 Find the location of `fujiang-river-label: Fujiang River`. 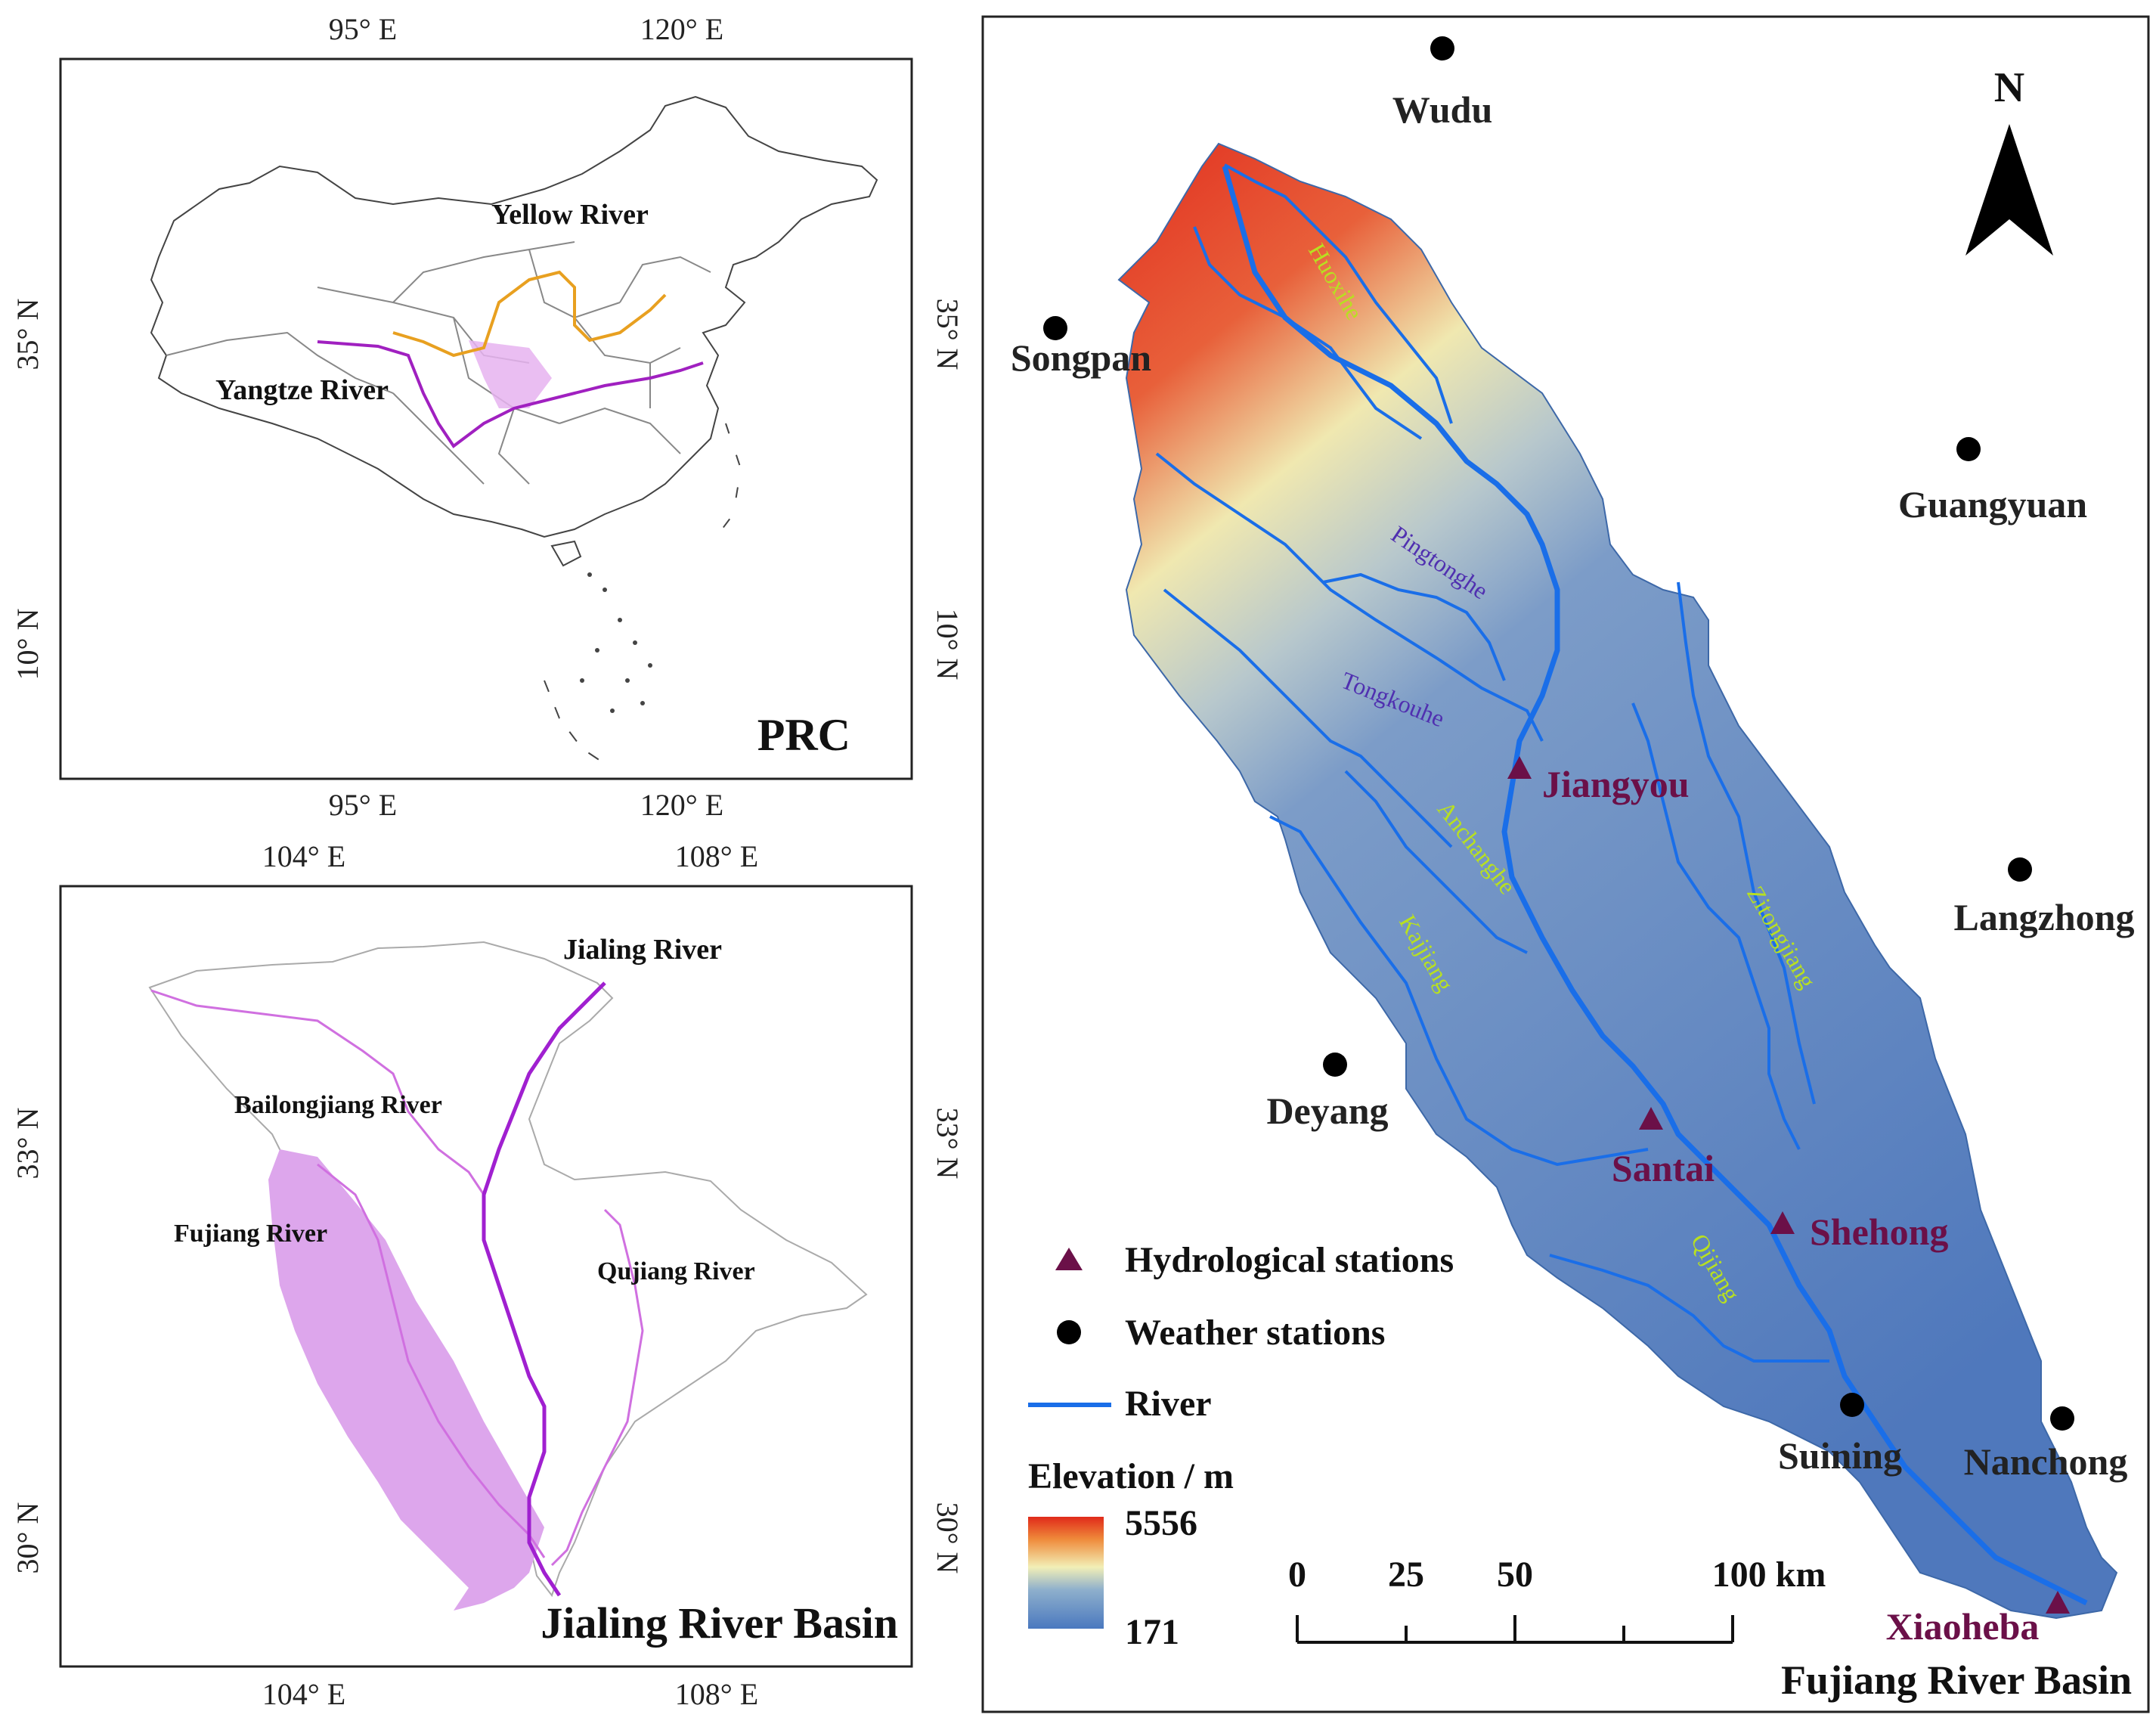

fujiang-river-label: Fujiang River is located at coordinates (250, 1234).